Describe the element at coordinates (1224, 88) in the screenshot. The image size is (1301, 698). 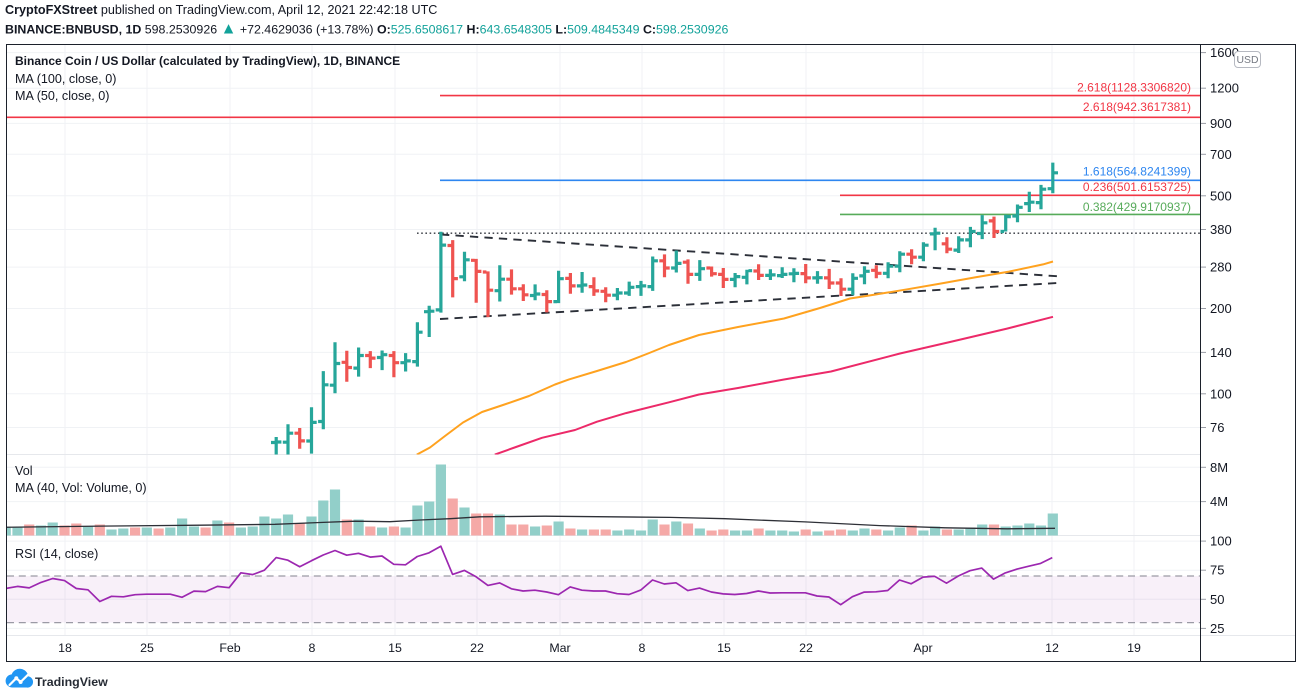
I see `svg-text: 1200` at that location.